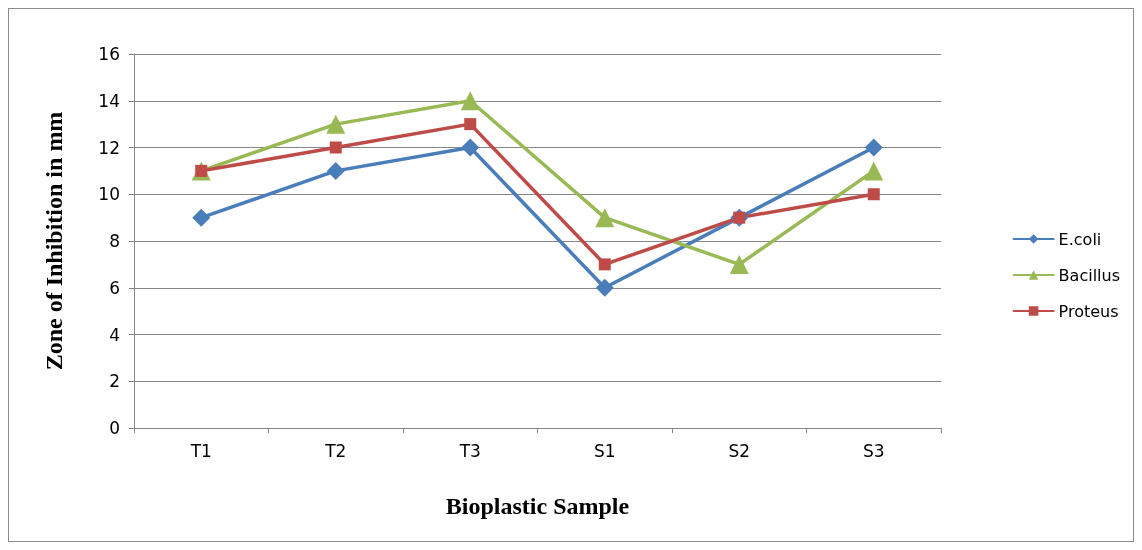 The height and width of the screenshot is (550, 1142). Describe the element at coordinates (109, 100) in the screenshot. I see `y-tick-label: 14` at that location.